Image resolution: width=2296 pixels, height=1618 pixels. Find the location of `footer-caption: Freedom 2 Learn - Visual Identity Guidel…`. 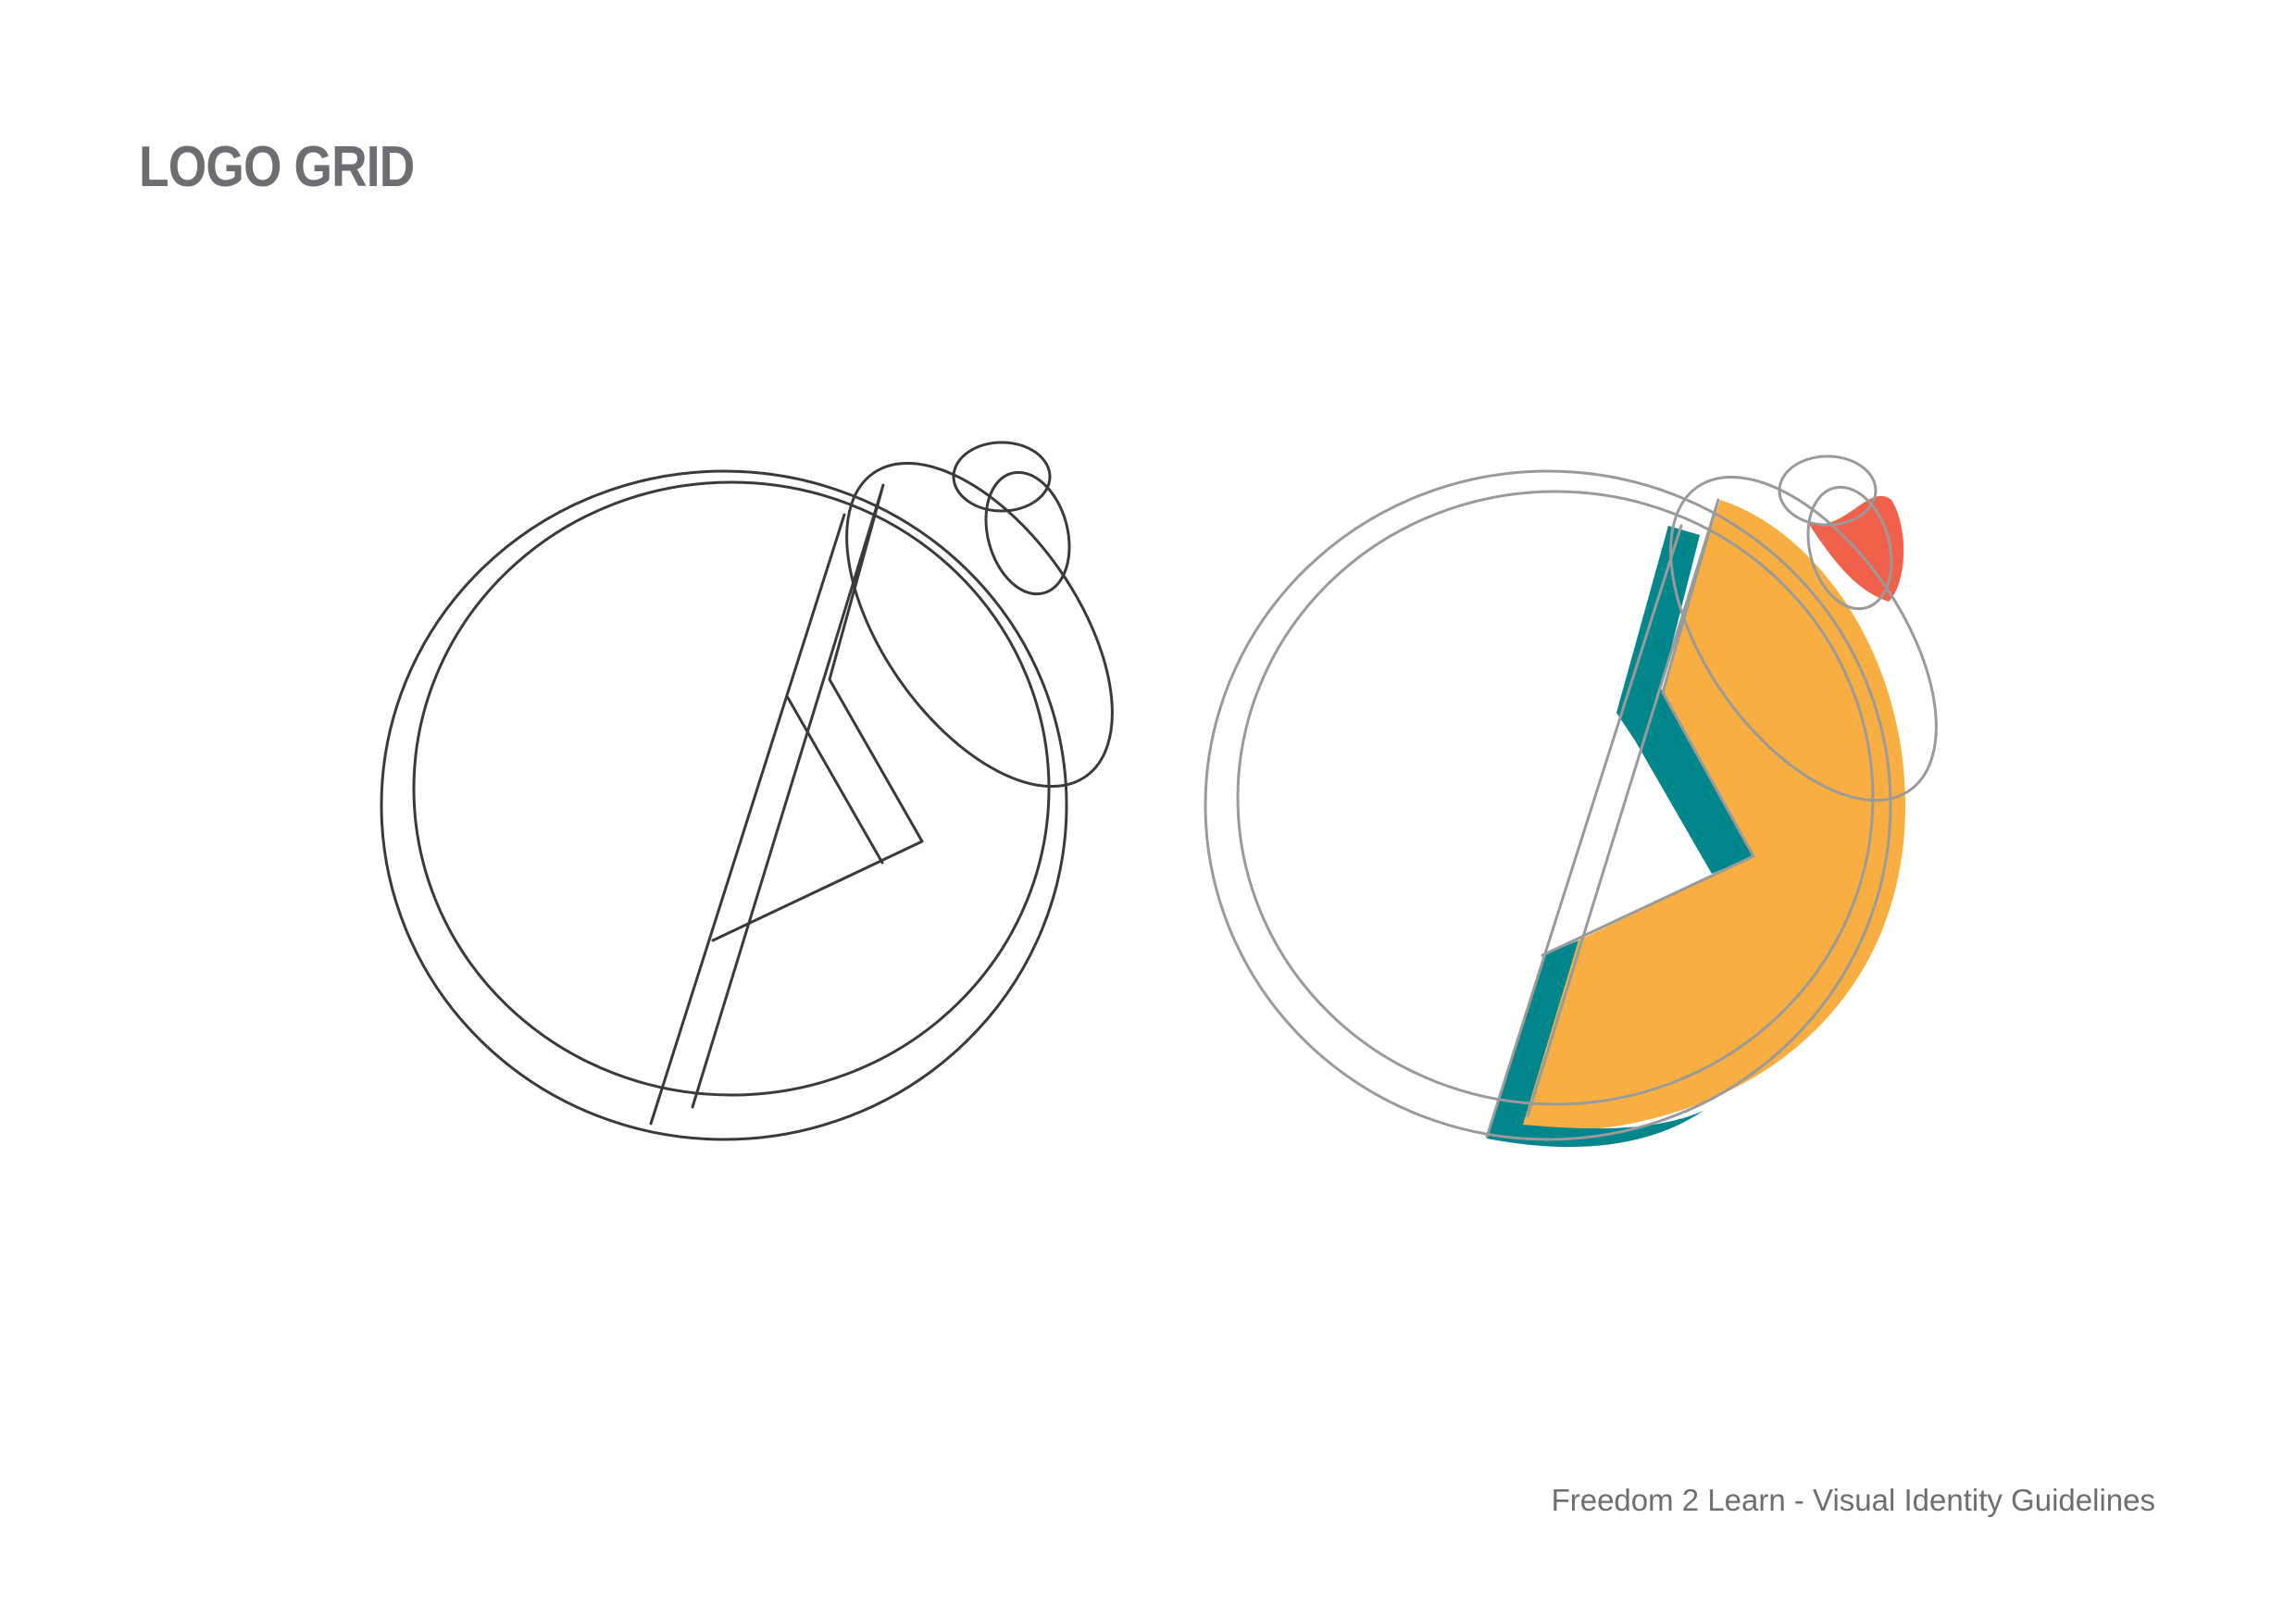

footer-caption: Freedom 2 Learn - Visual Identity Guidel… is located at coordinates (1853, 1500).